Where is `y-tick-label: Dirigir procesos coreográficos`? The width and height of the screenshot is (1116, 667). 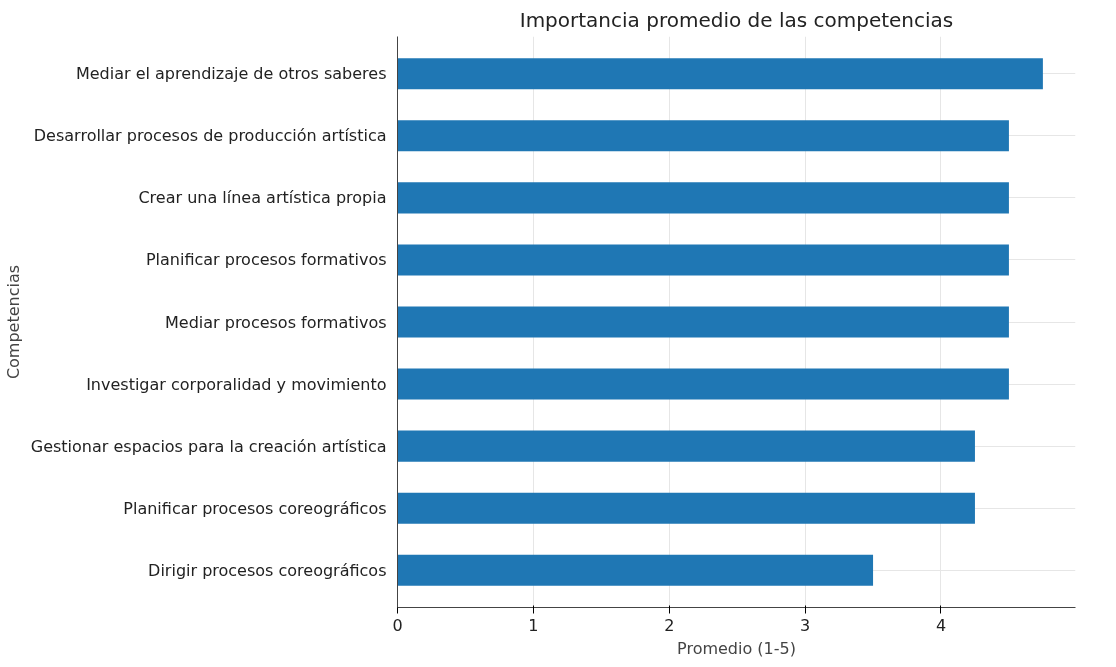
y-tick-label: Dirigir procesos coreográficos is located at coordinates (267, 570).